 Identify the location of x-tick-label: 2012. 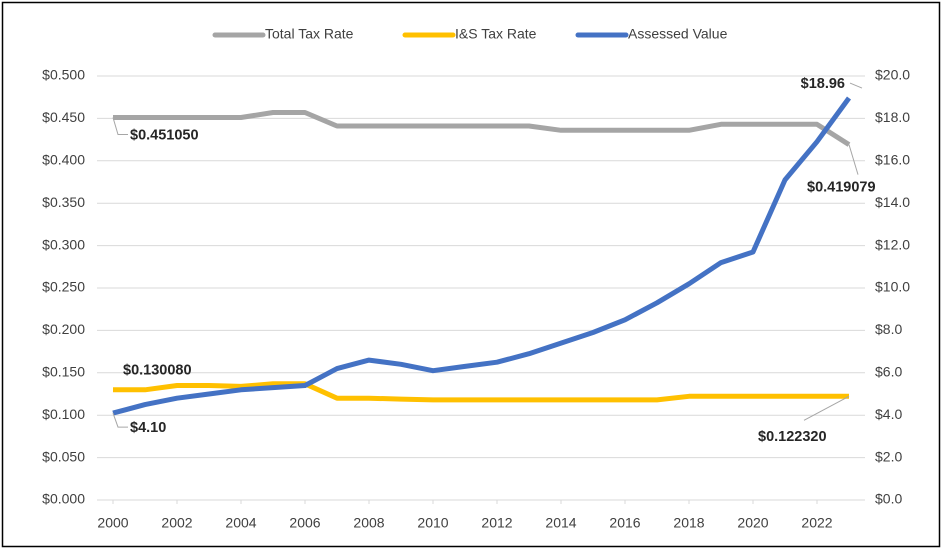
(496, 523).